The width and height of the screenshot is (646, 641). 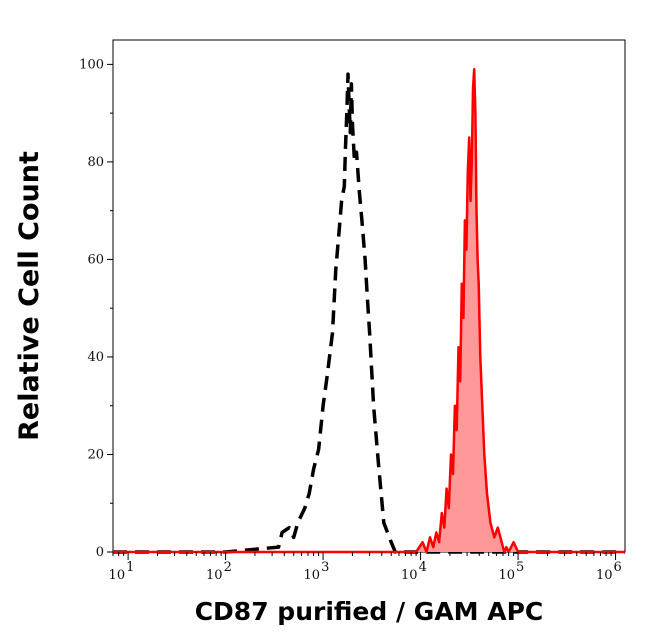 What do you see at coordinates (618, 567) in the screenshot?
I see `x-tick-exponent: 6` at bounding box center [618, 567].